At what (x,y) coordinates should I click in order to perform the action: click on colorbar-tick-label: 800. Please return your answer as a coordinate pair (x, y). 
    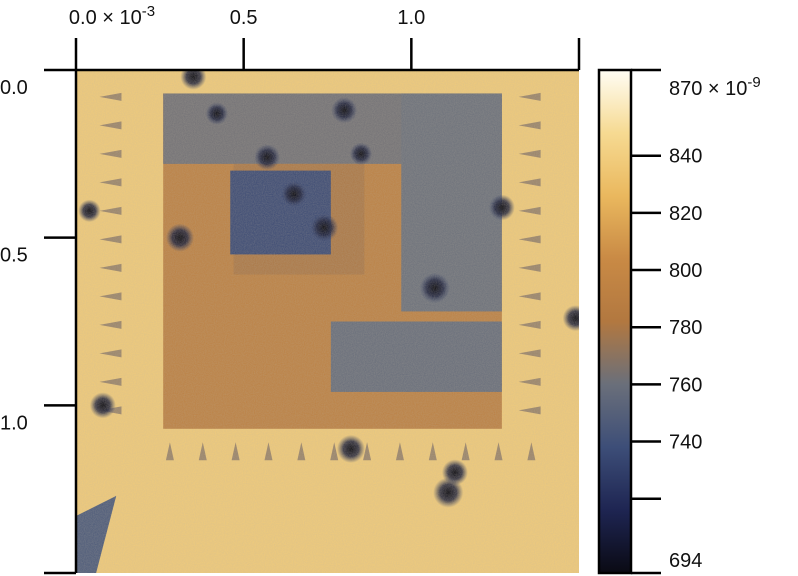
    Looking at the image, I should click on (685, 271).